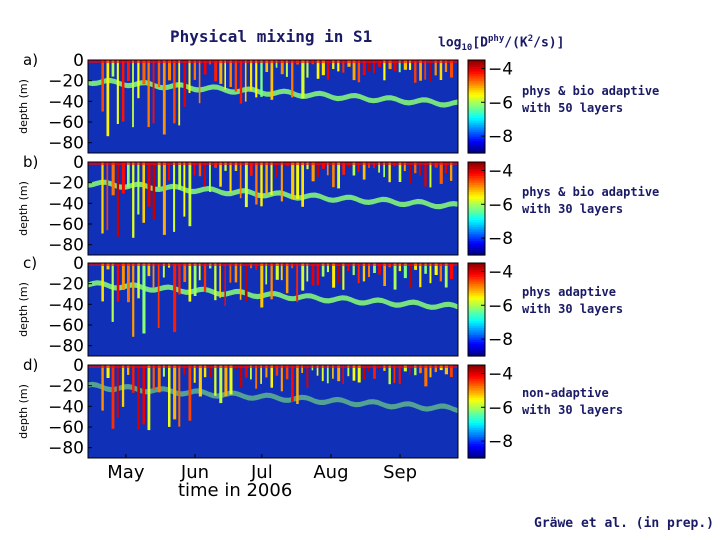 This screenshot has width=720, height=540. Describe the element at coordinates (23, 411) in the screenshot. I see `panel-d-ylabel: depth (m)` at that location.